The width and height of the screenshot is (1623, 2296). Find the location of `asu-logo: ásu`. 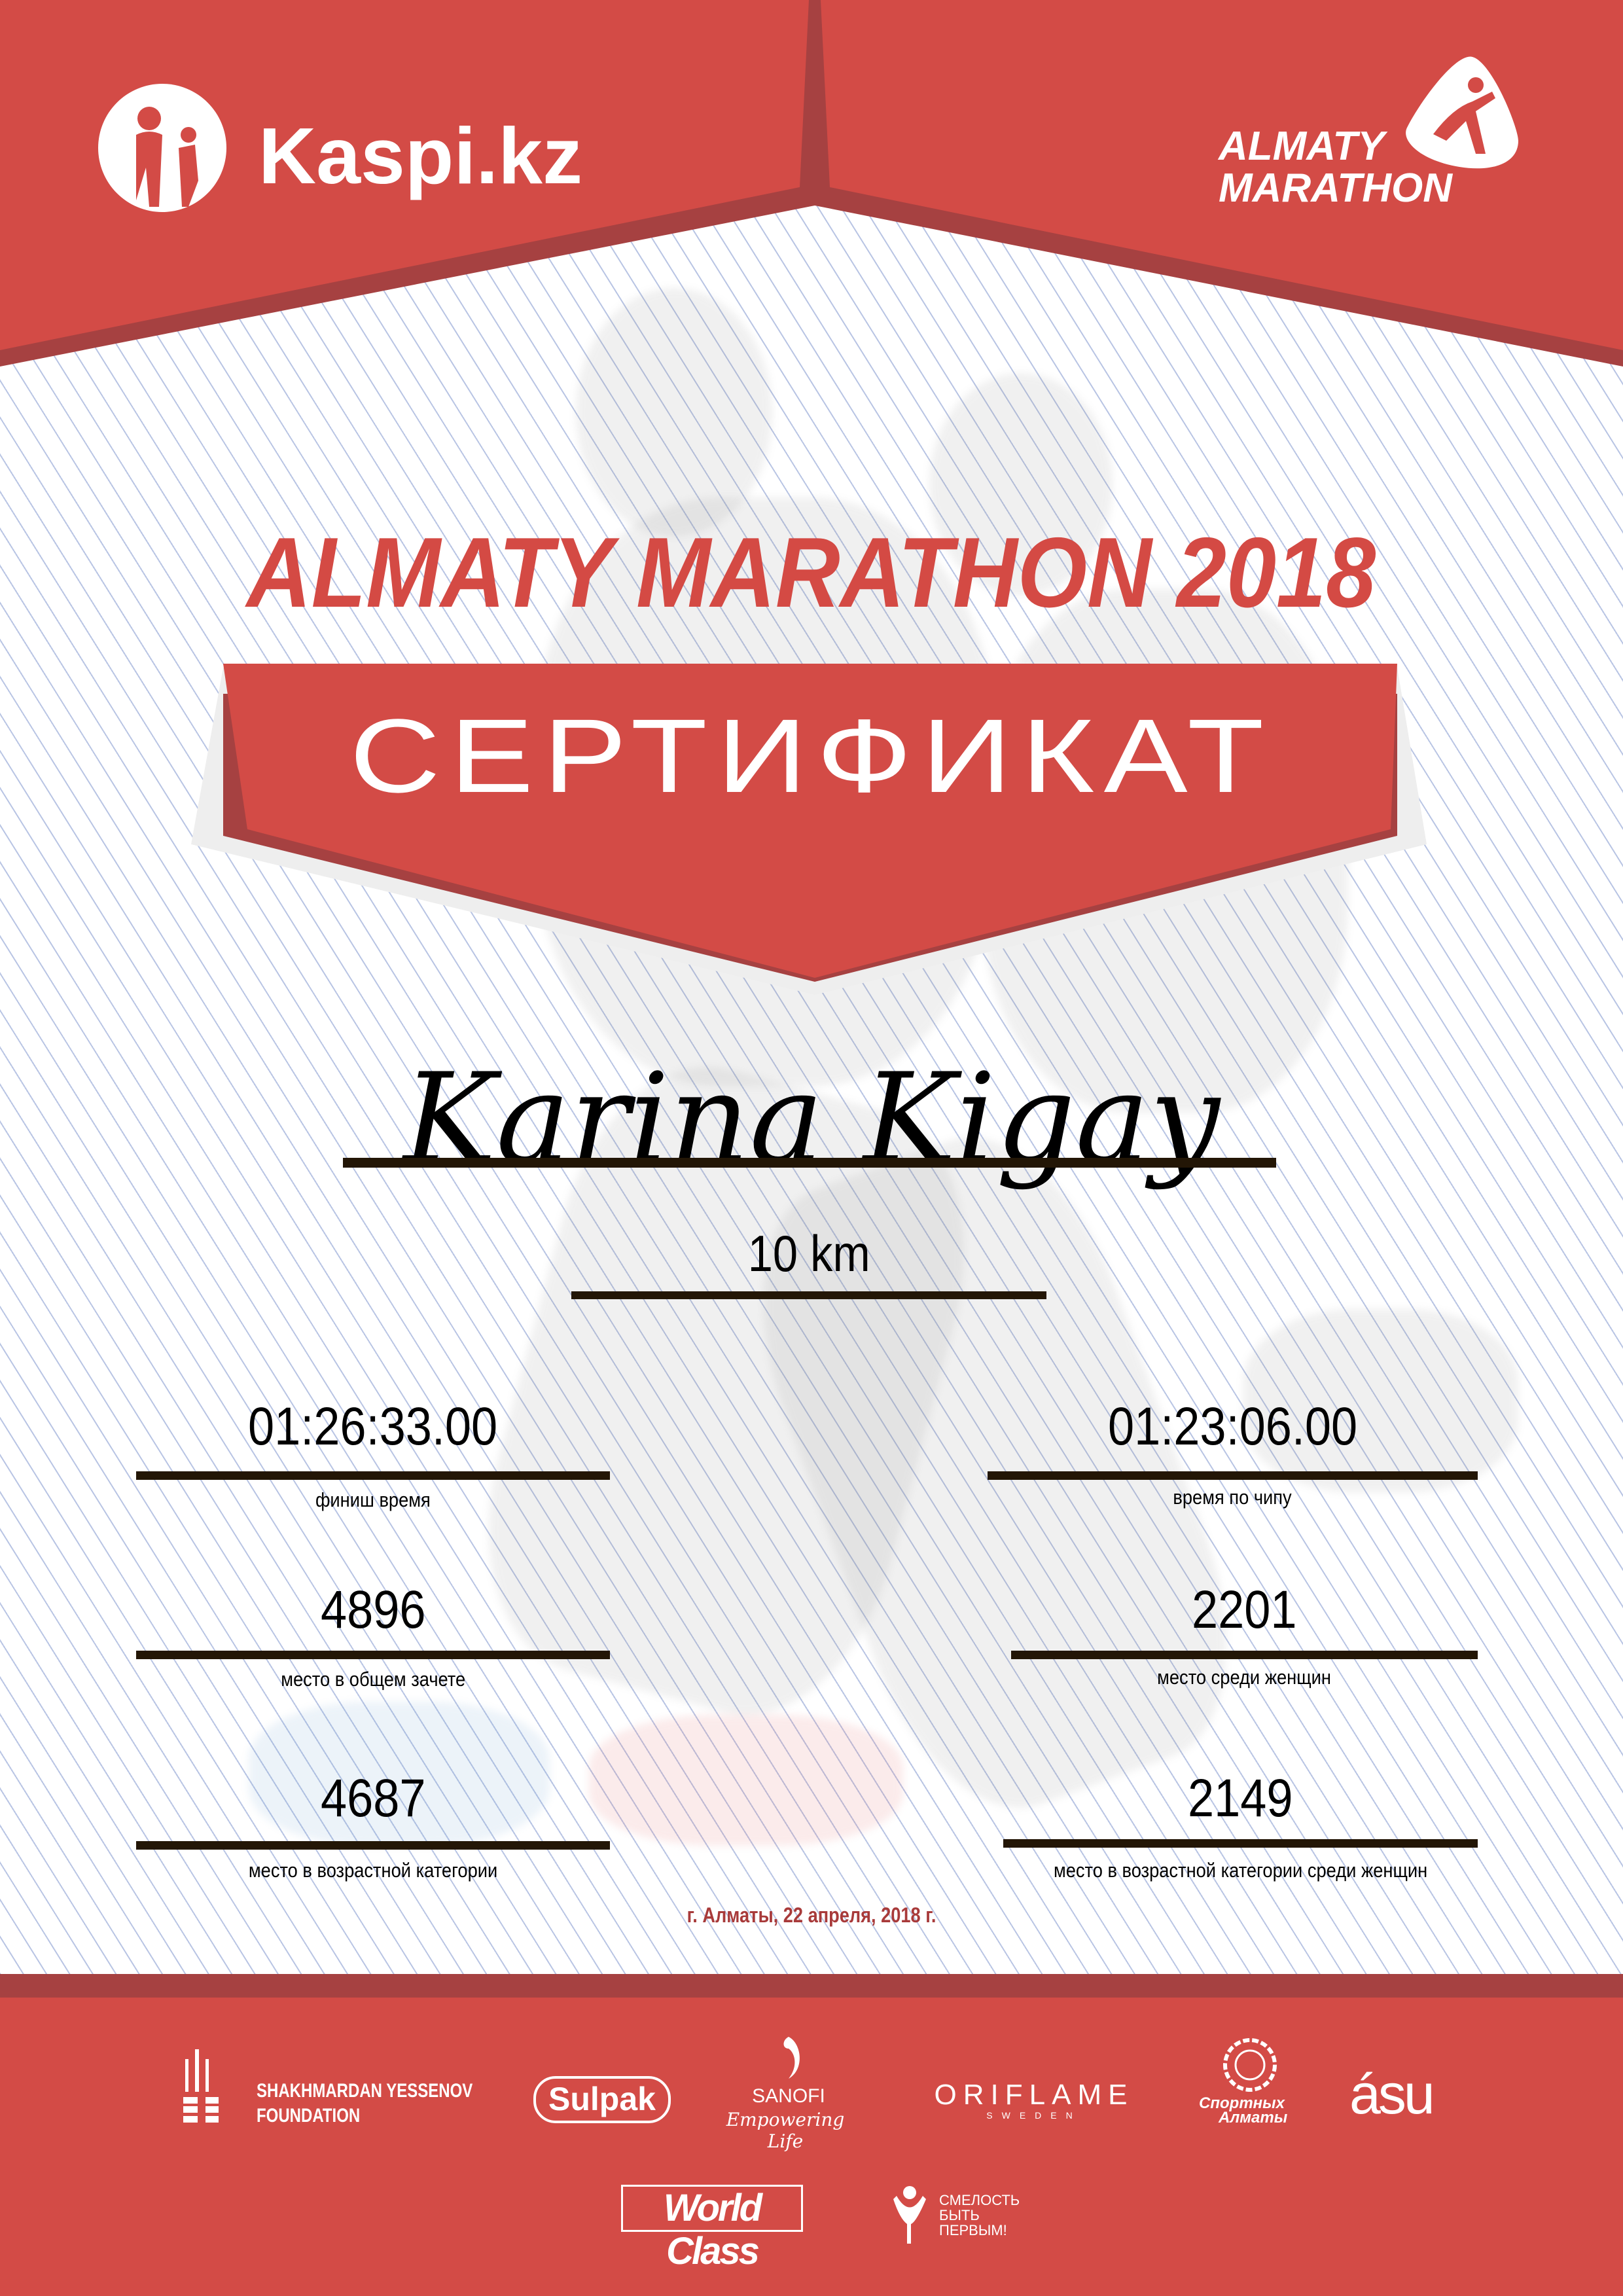

asu-logo: ásu is located at coordinates (1392, 2094).